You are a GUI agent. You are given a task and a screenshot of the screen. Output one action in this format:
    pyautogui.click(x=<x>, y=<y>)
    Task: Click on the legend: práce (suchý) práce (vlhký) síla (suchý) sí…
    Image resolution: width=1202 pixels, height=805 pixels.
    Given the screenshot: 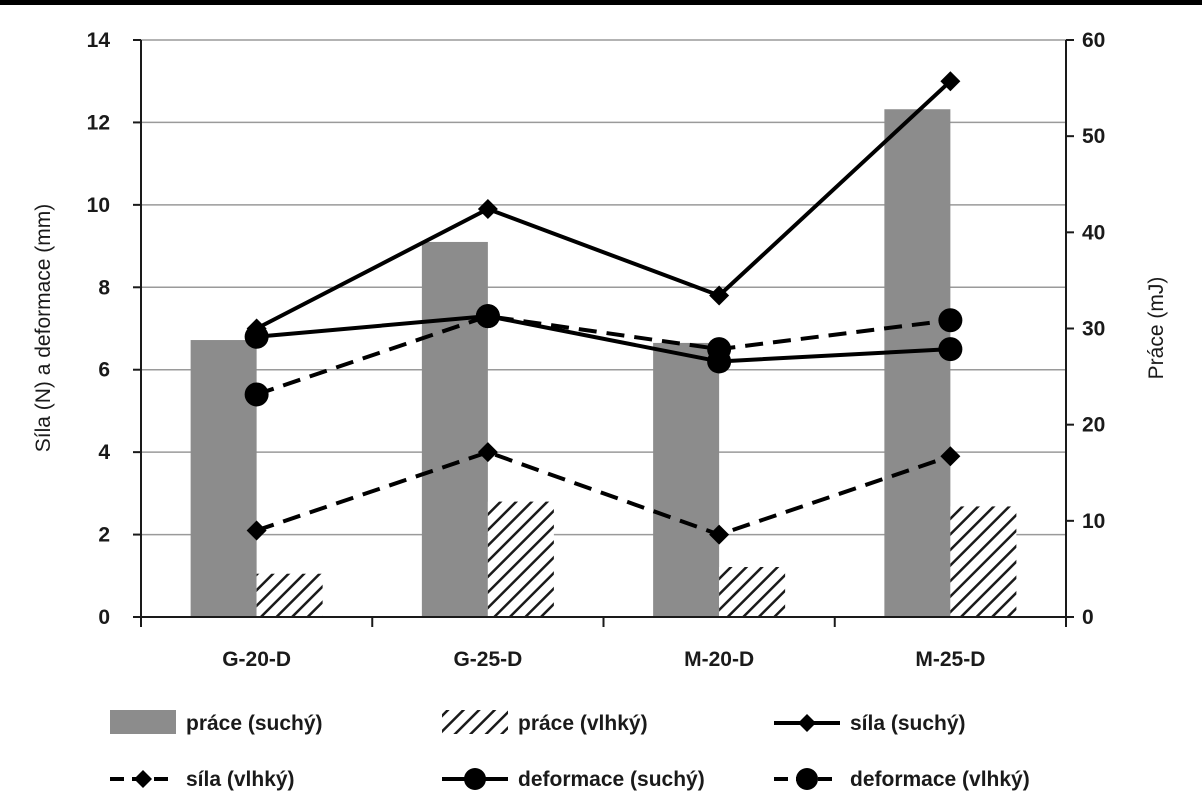 What is the action you would take?
    pyautogui.click(x=570, y=750)
    